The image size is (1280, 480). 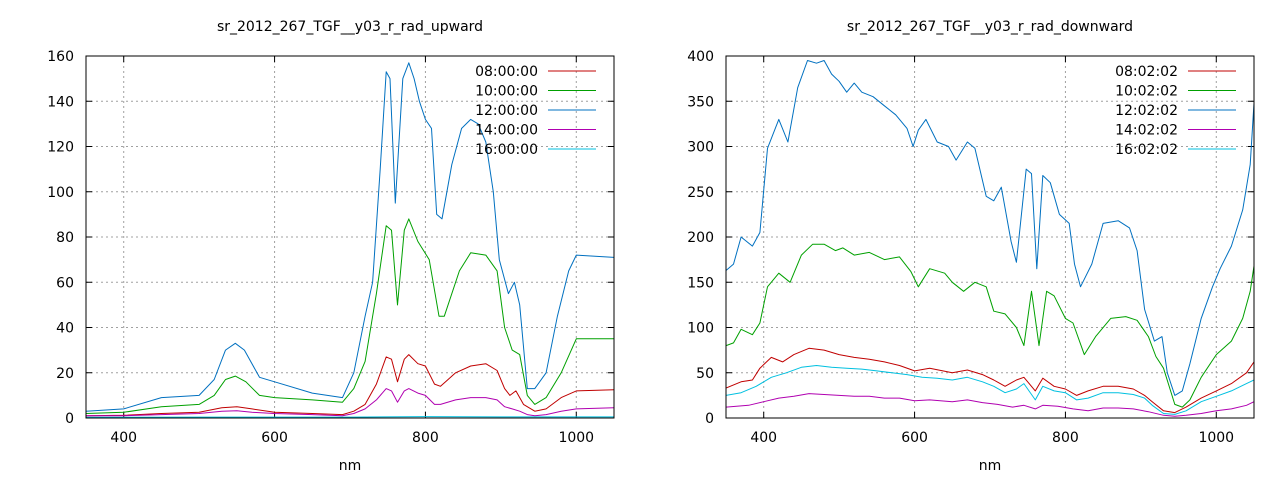 I want to click on legend-label: 14:00:00, so click(x=506, y=131).